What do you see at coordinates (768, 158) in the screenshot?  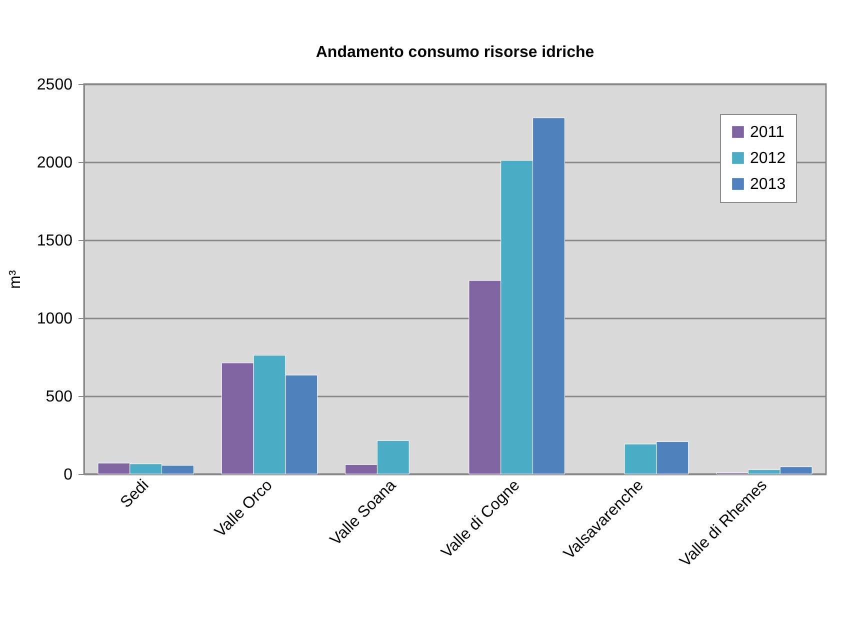 I see `legend-label: 2012` at bounding box center [768, 158].